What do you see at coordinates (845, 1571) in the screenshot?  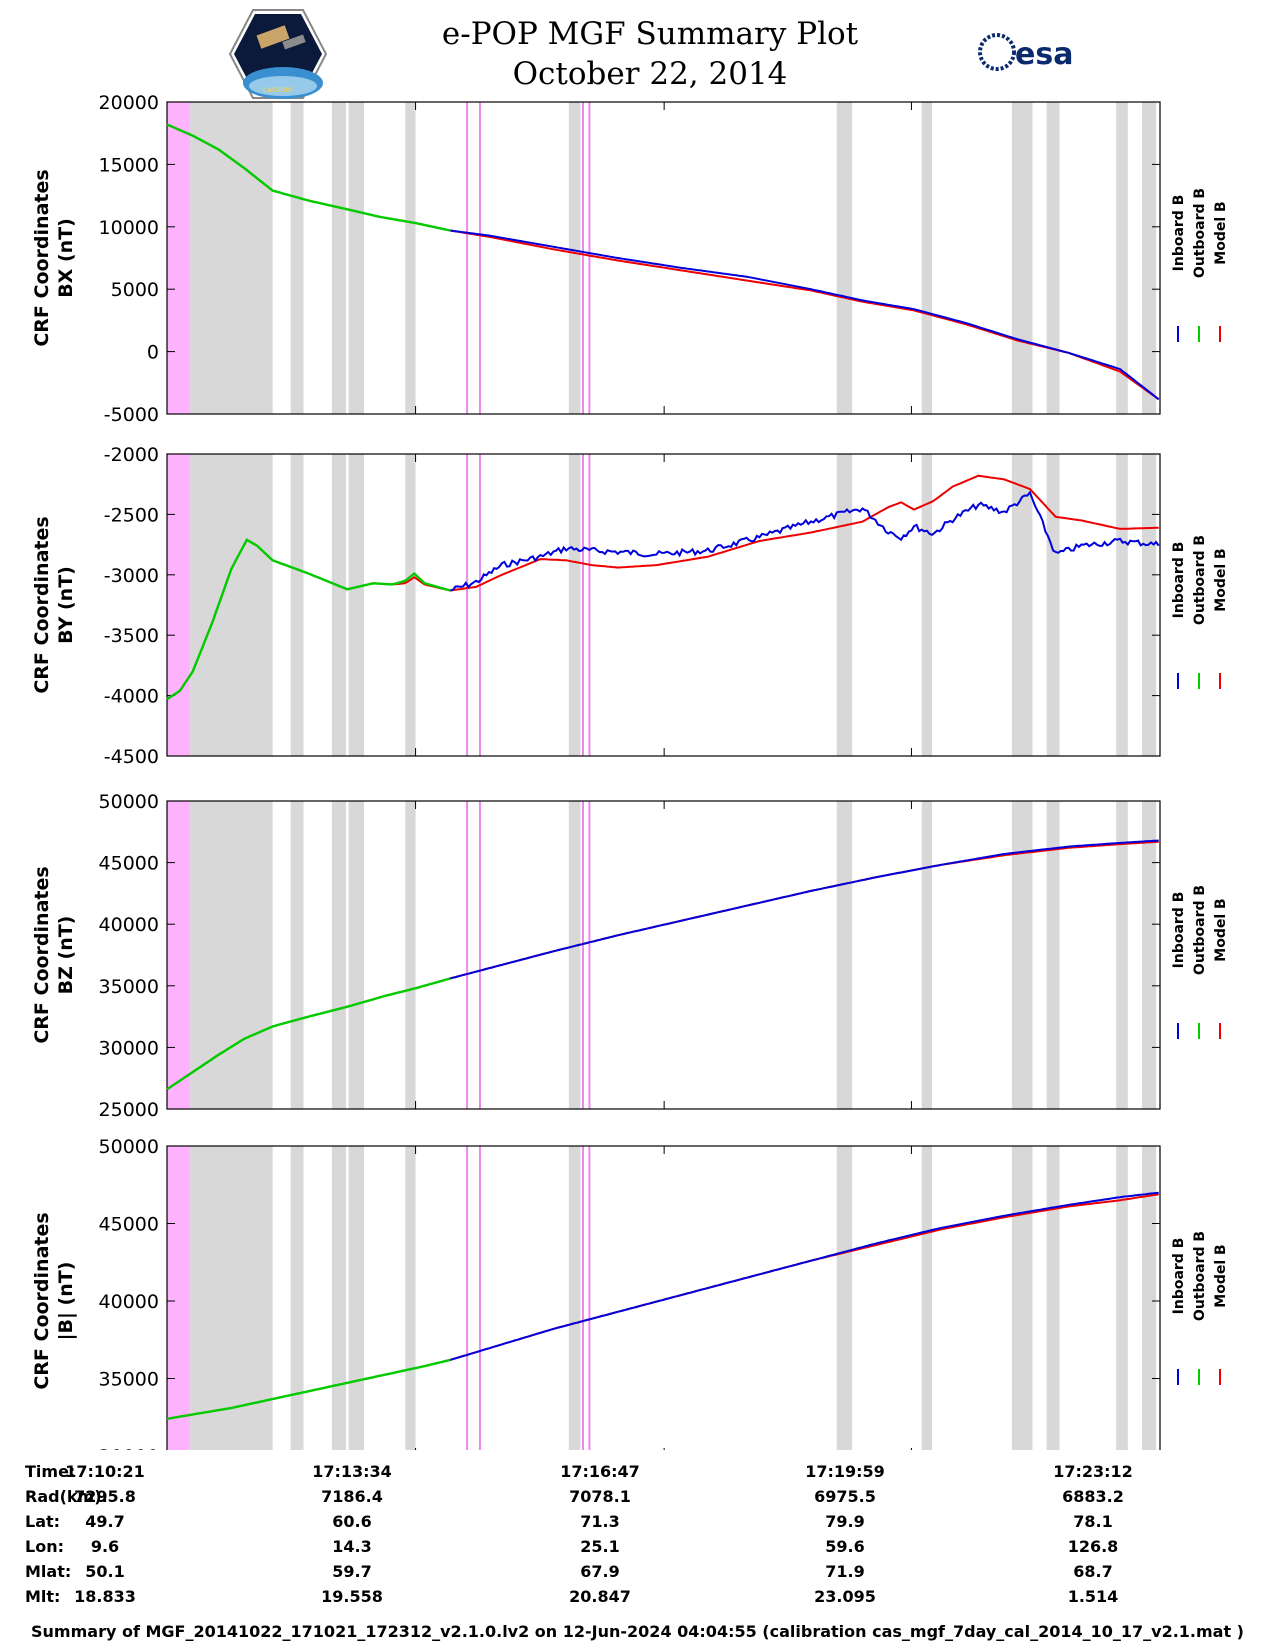 I see `info-cell: 71.9` at bounding box center [845, 1571].